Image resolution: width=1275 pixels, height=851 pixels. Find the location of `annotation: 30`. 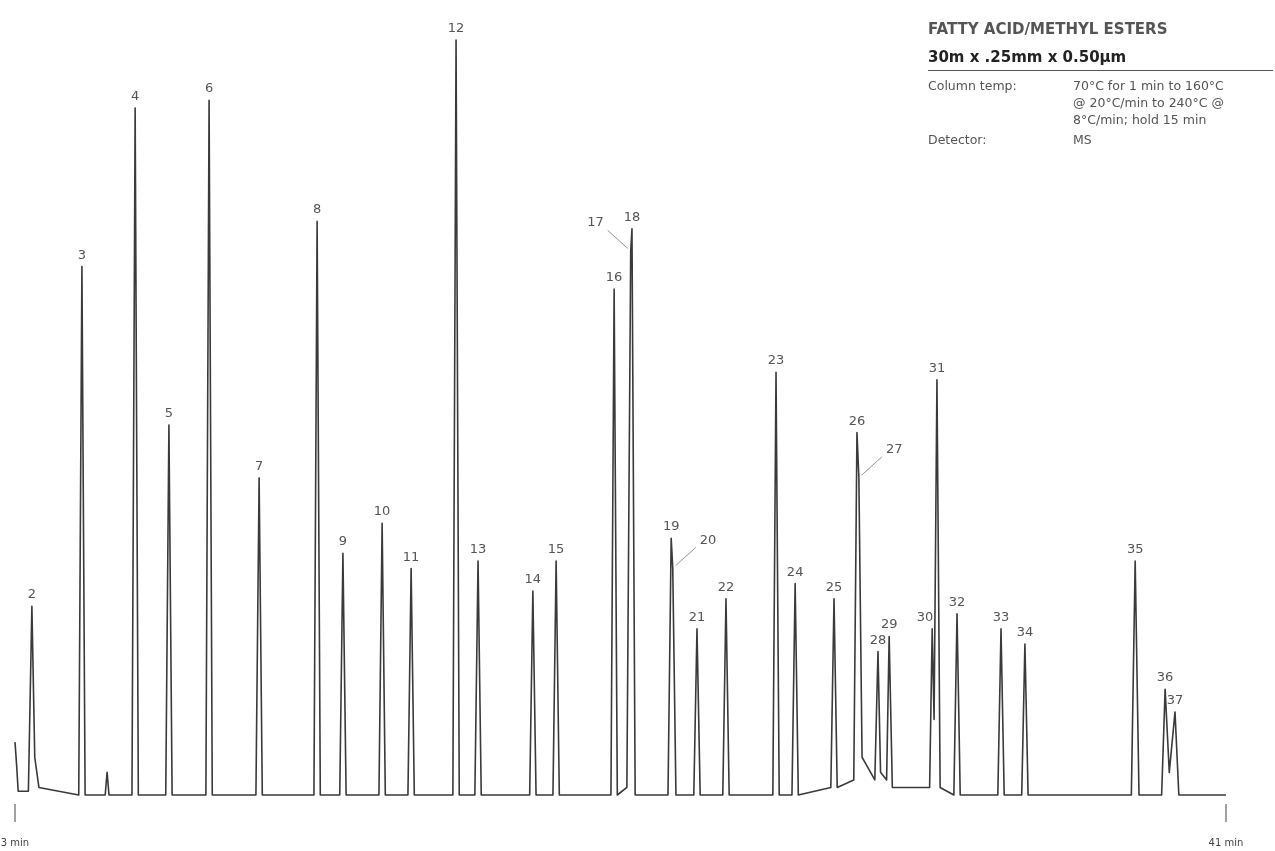

annotation: 30 is located at coordinates (925, 616).